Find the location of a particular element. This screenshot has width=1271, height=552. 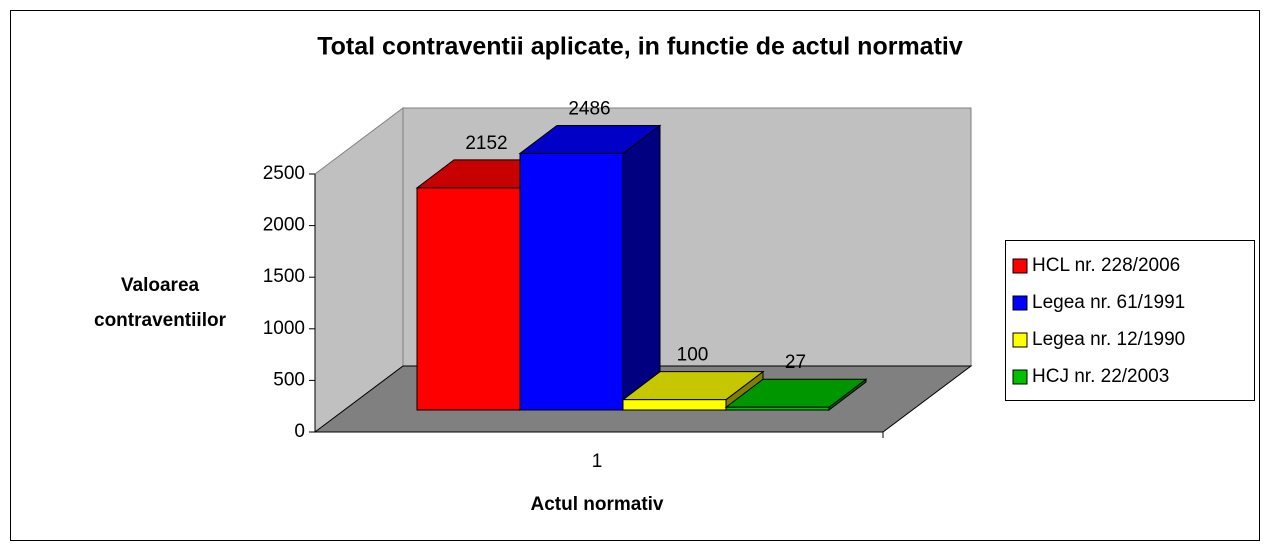

bar-side is located at coordinates (641, 268).